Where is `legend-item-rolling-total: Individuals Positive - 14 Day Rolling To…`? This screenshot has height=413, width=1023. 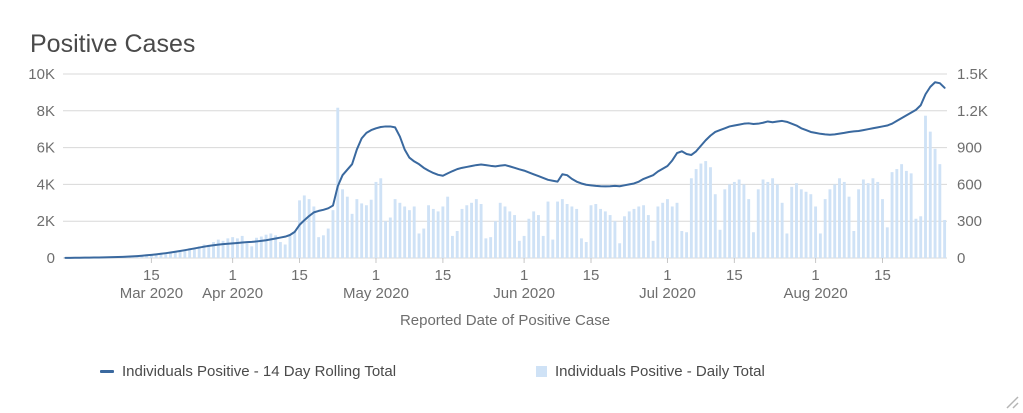 legend-item-rolling-total: Individuals Positive - 14 Day Rolling To… is located at coordinates (248, 371).